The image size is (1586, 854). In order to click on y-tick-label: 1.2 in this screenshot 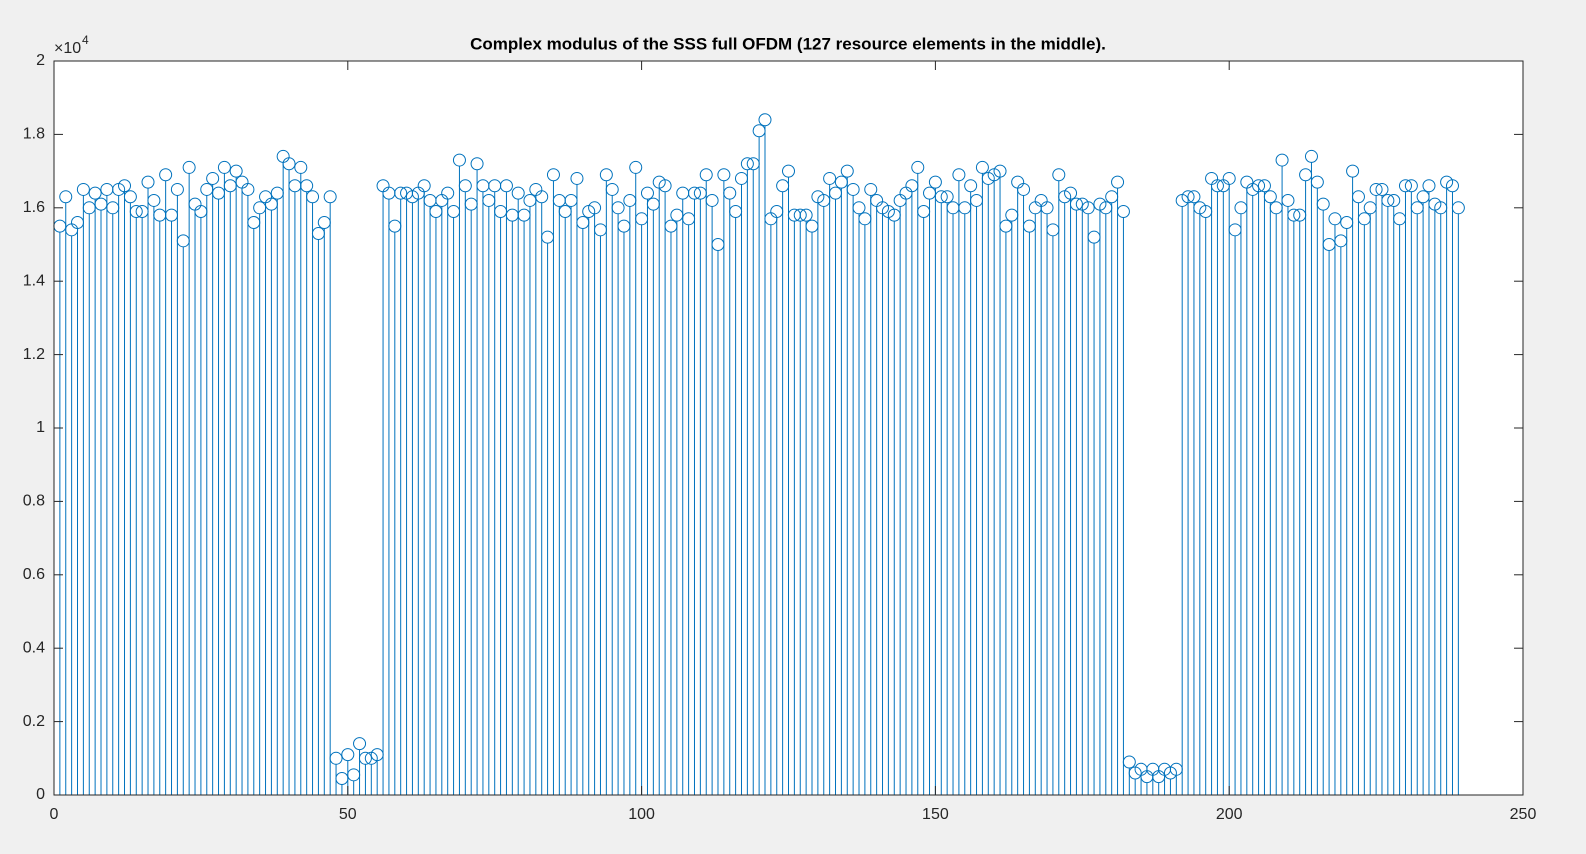, I will do `click(34, 354)`.